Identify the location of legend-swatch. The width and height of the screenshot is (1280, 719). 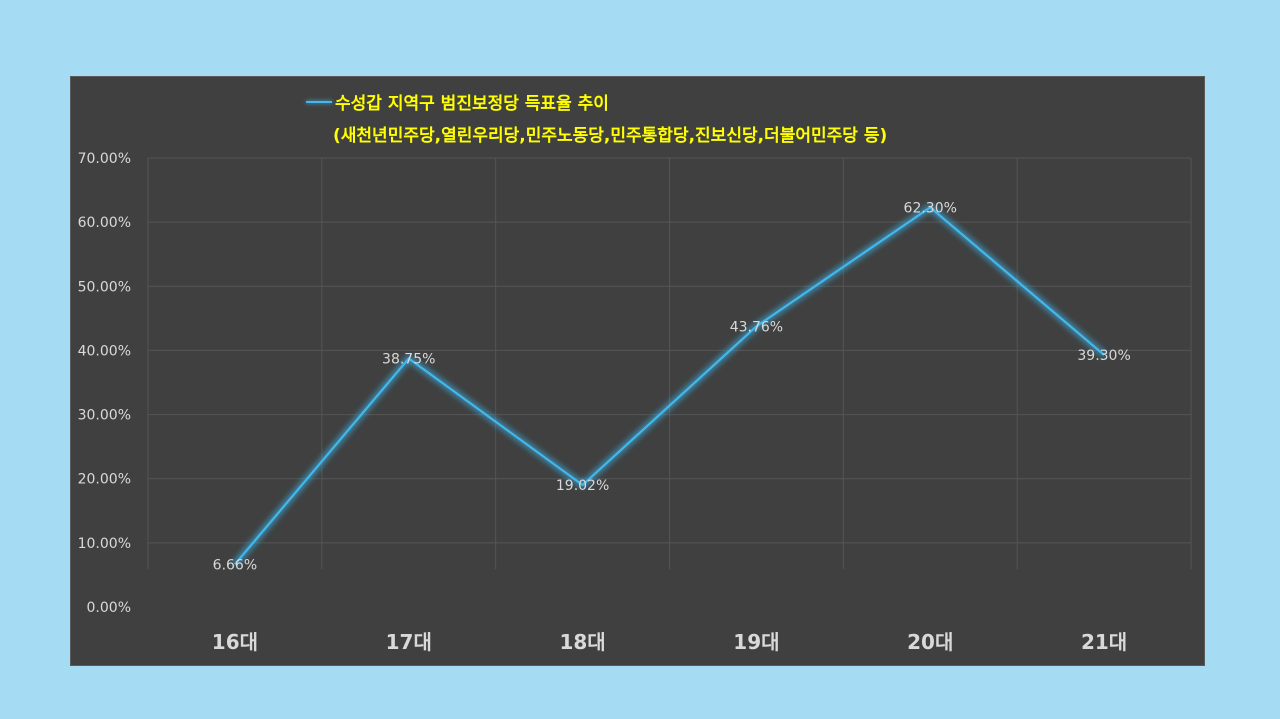
(319, 101).